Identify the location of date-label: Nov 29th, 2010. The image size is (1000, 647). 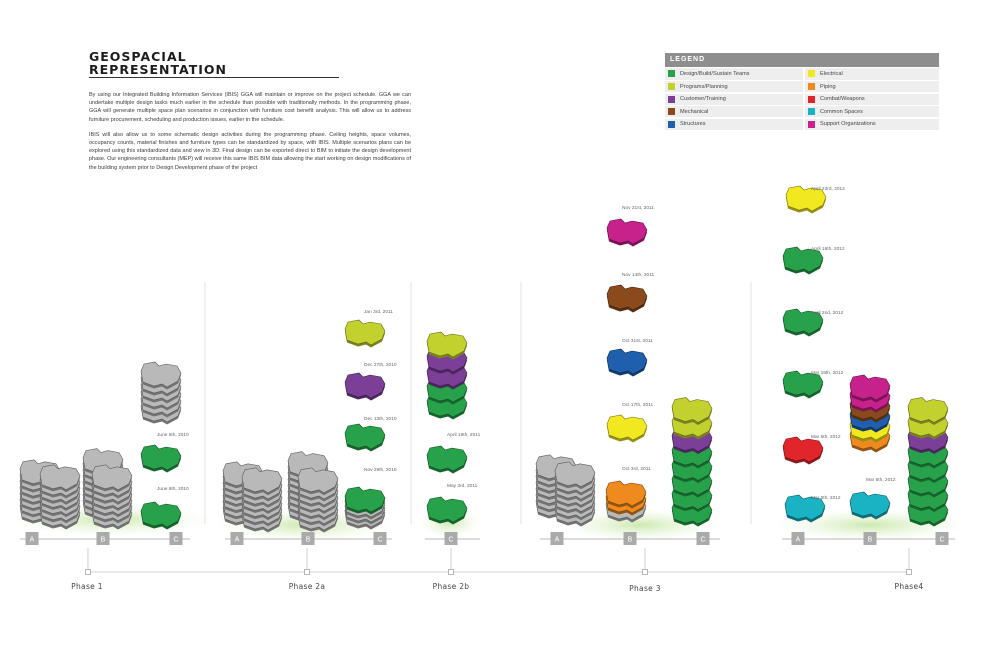
(380, 470).